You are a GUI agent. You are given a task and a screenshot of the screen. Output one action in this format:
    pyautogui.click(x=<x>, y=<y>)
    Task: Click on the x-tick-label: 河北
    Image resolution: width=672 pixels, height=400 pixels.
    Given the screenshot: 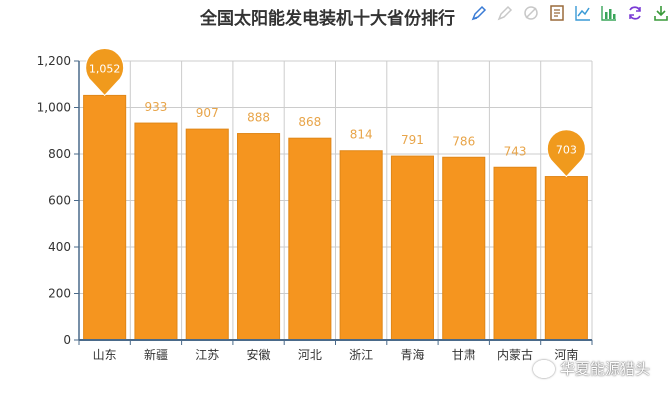 What is the action you would take?
    pyautogui.click(x=310, y=355)
    